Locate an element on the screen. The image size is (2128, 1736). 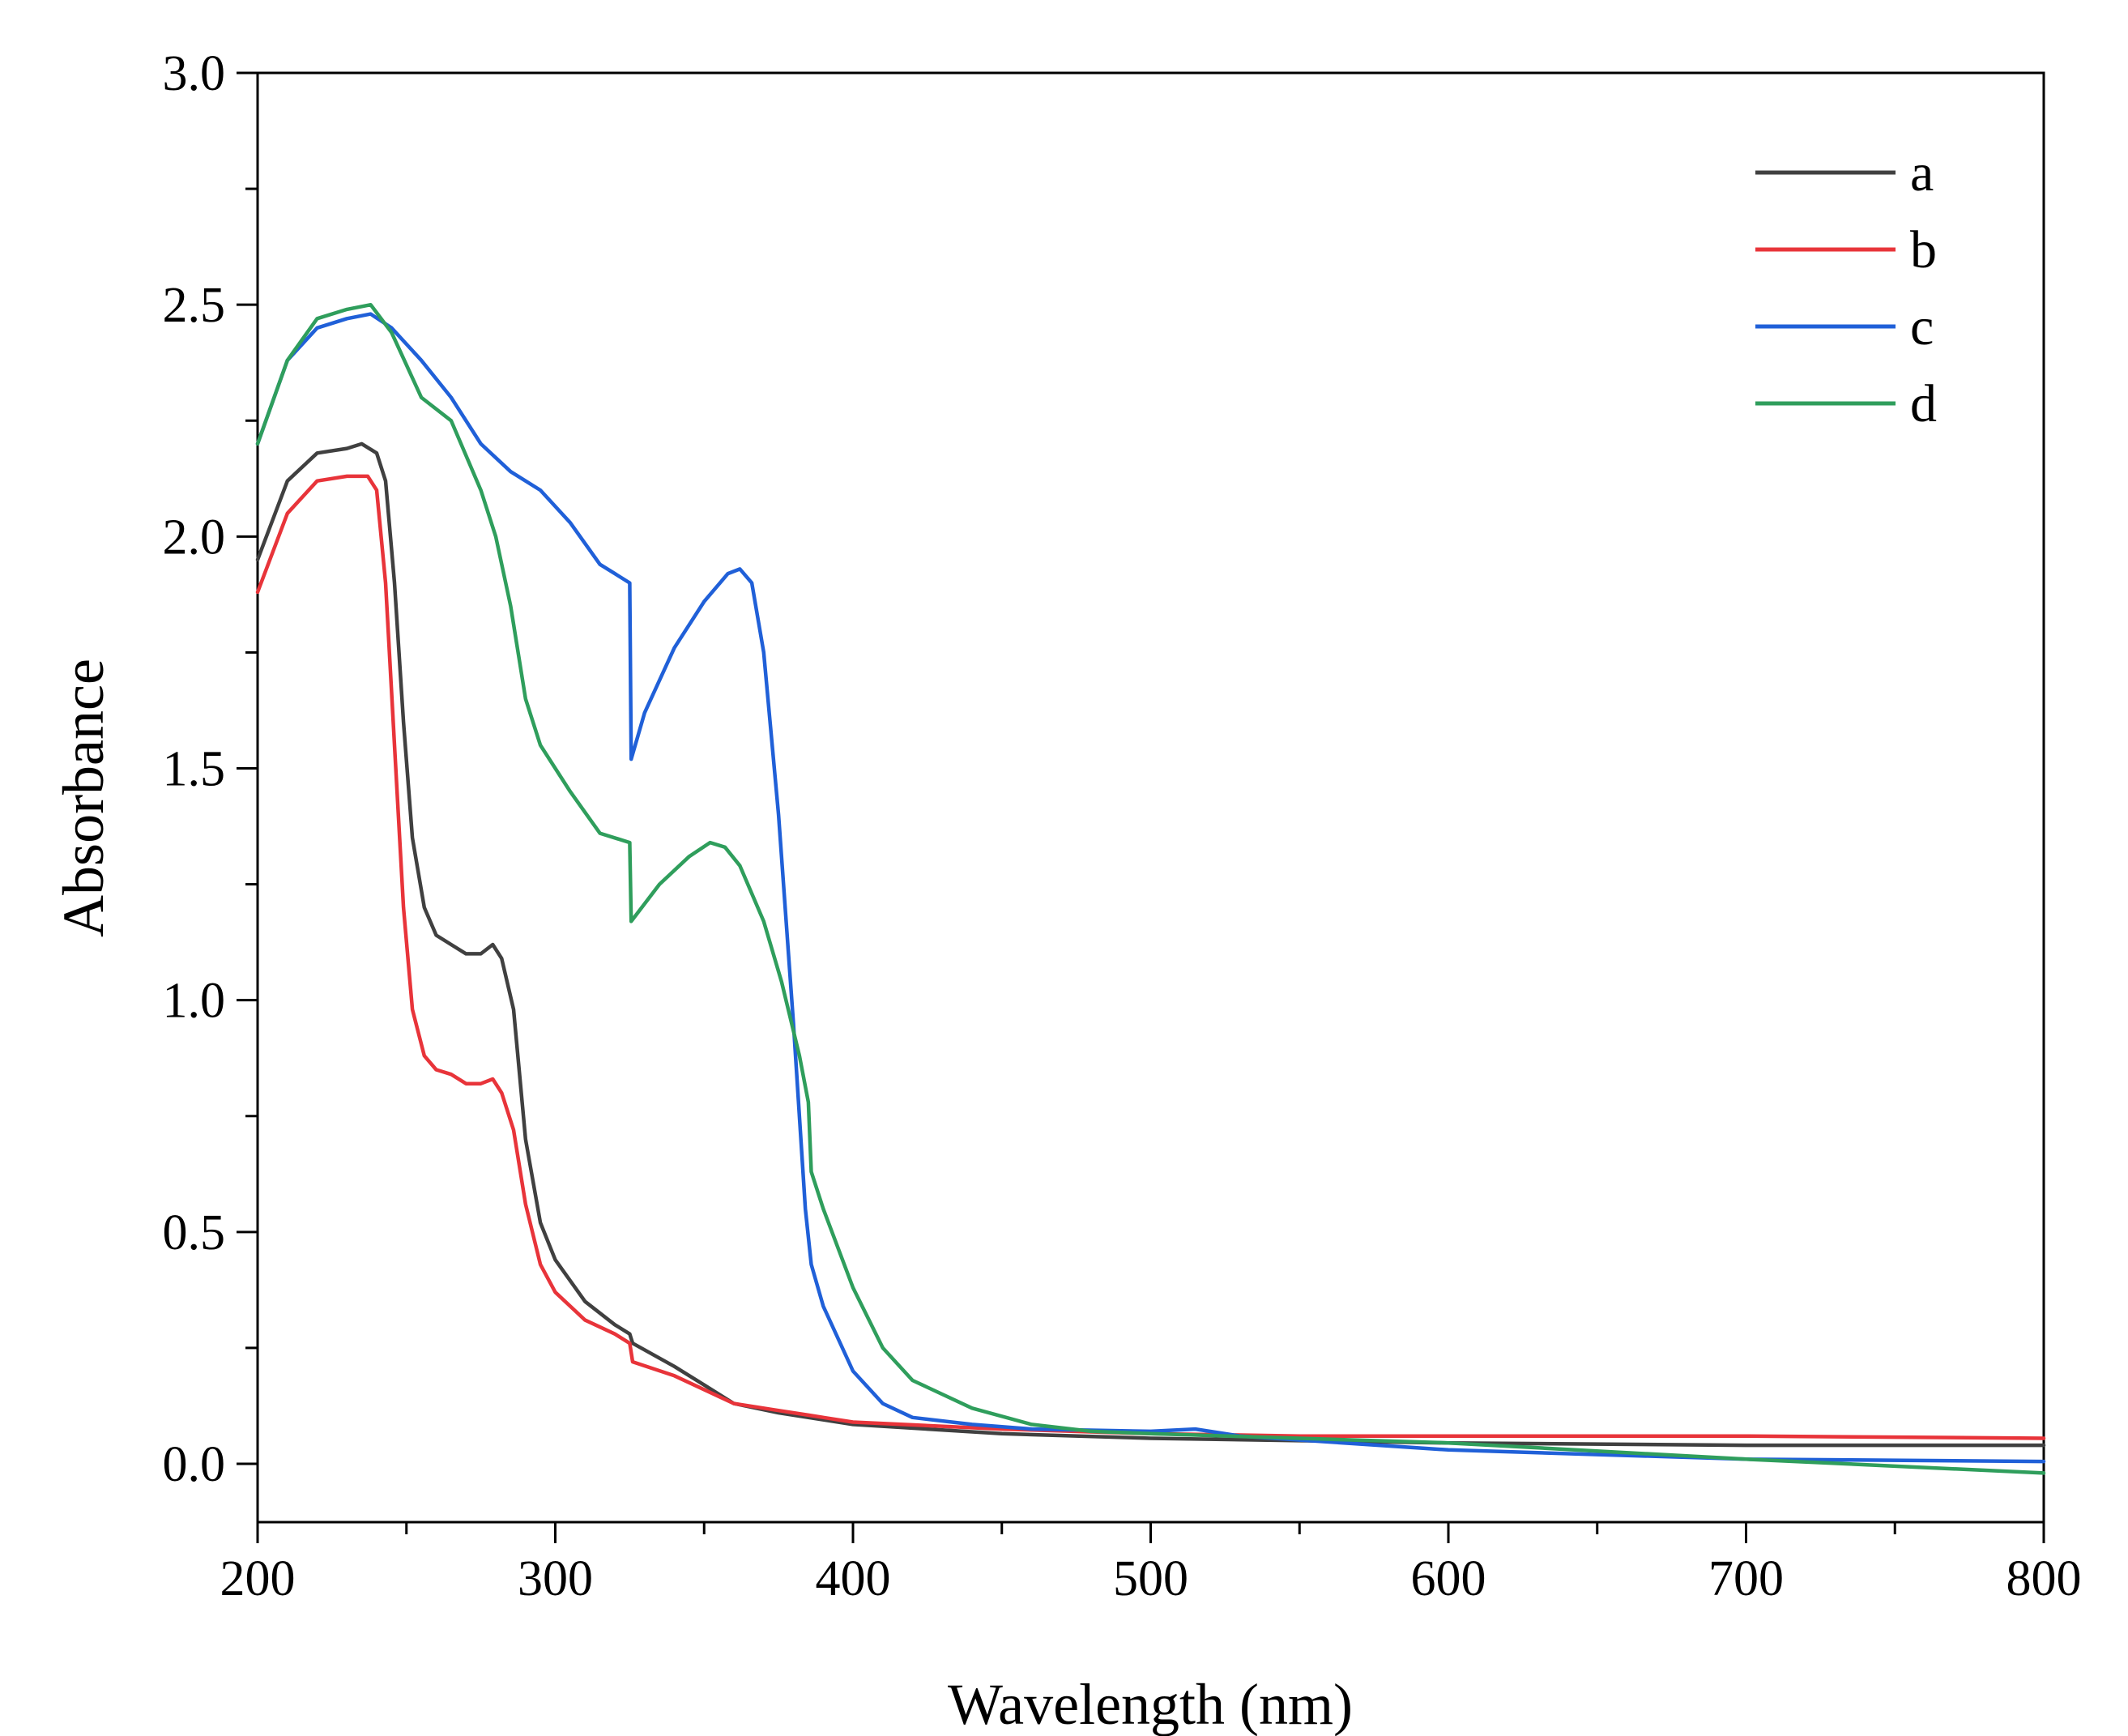
y-axis-ticks: 0.0 0.5 1.0 1.5 2.0 2.5 3.0 is located at coordinates (211, 769).